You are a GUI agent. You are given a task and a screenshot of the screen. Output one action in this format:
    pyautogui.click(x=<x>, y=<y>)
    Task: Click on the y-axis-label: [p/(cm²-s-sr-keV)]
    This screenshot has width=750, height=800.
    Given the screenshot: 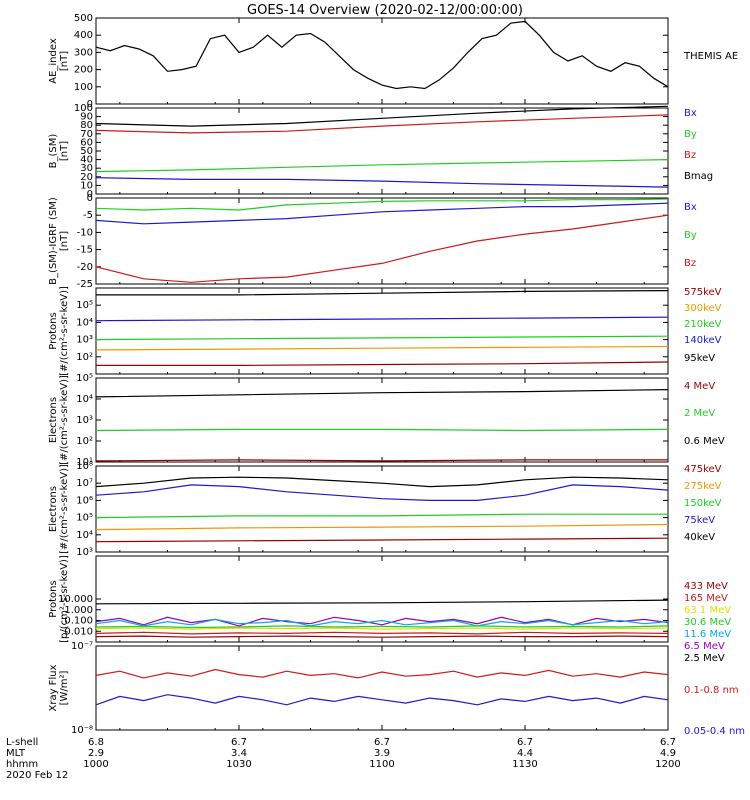 What is the action you would take?
    pyautogui.click(x=64, y=599)
    